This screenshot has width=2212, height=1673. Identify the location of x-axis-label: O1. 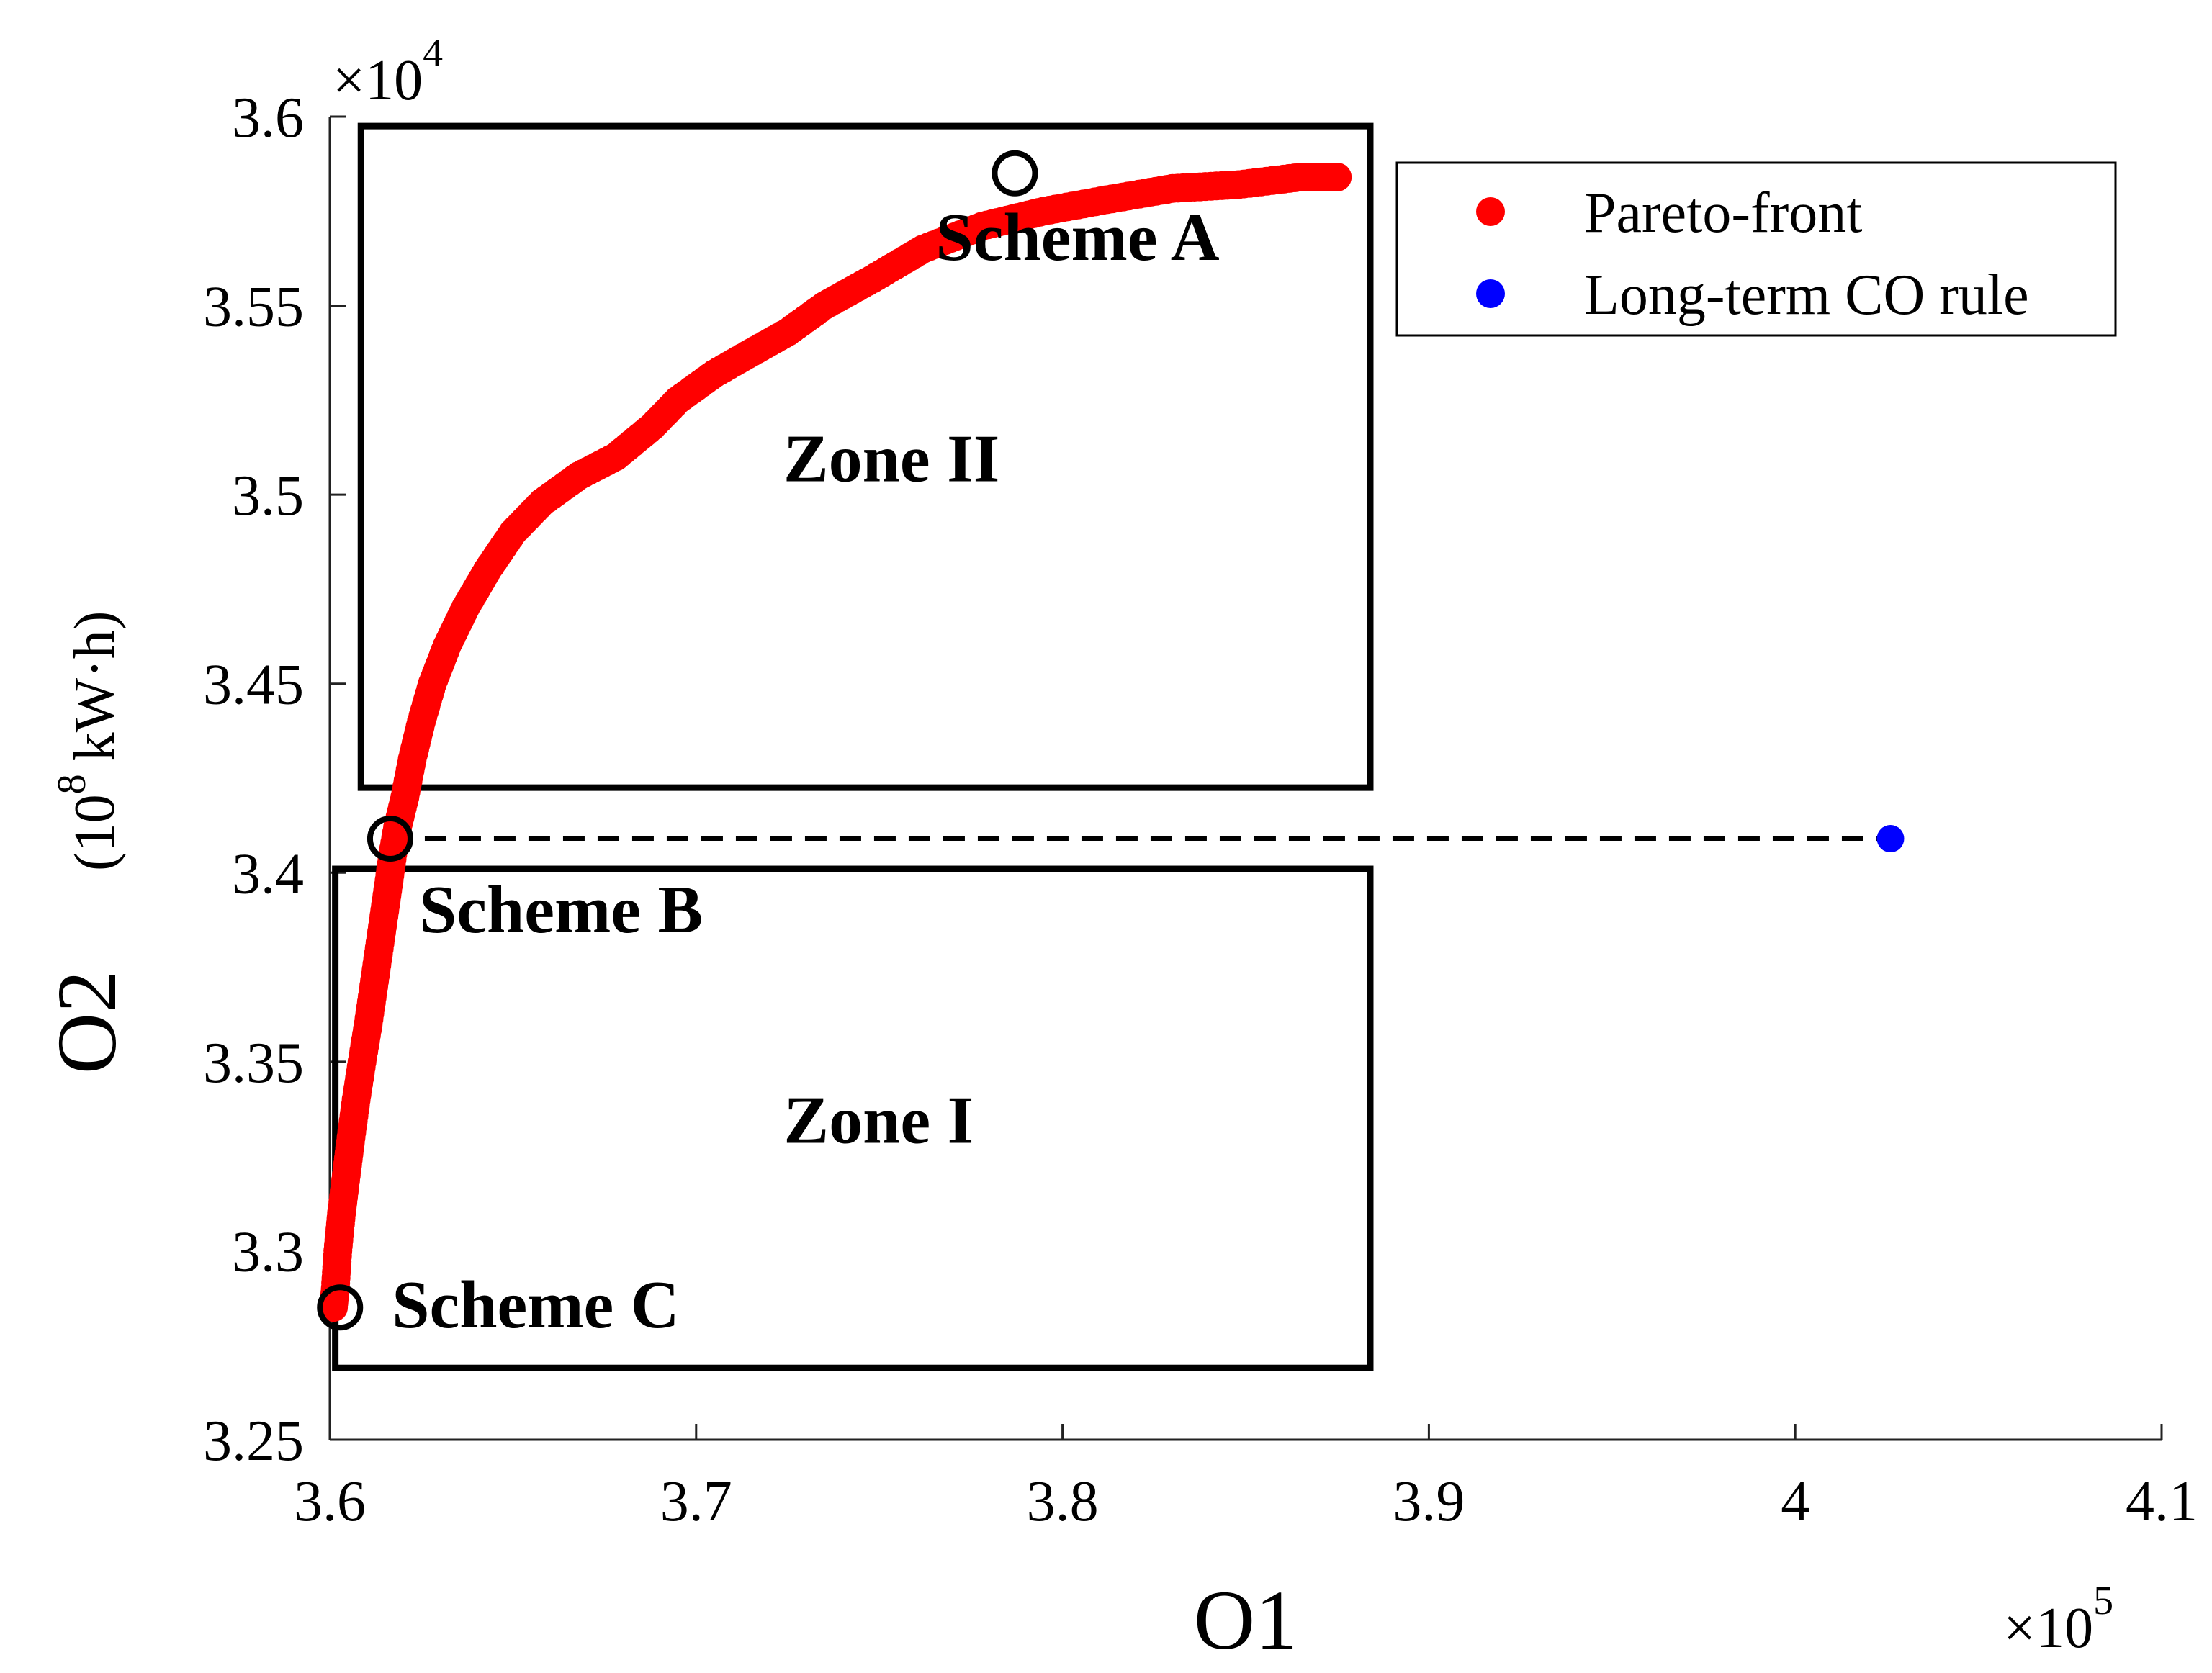
(1246, 1620).